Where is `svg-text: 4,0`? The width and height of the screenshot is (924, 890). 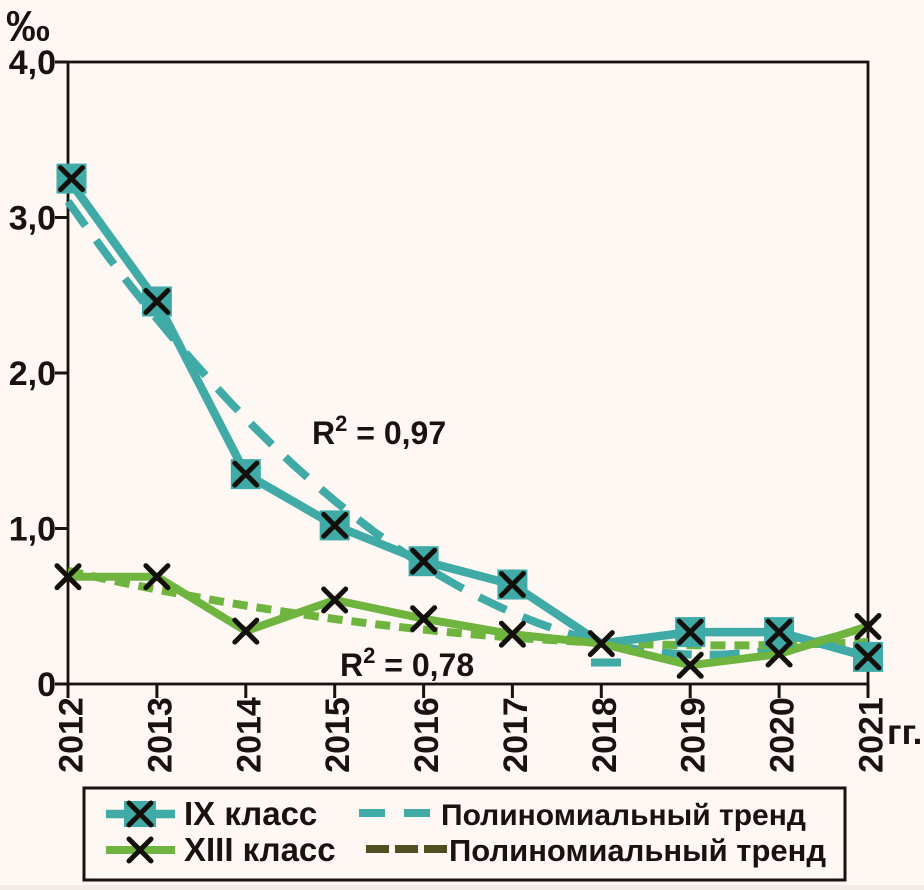 svg-text: 4,0 is located at coordinates (32, 63).